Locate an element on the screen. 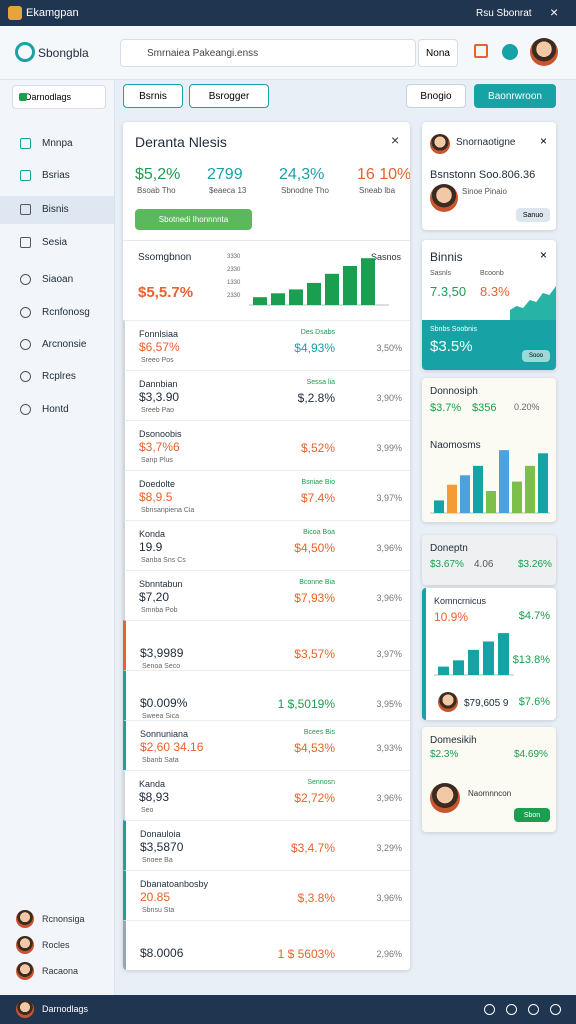  logo-icon is located at coordinates (25, 52).